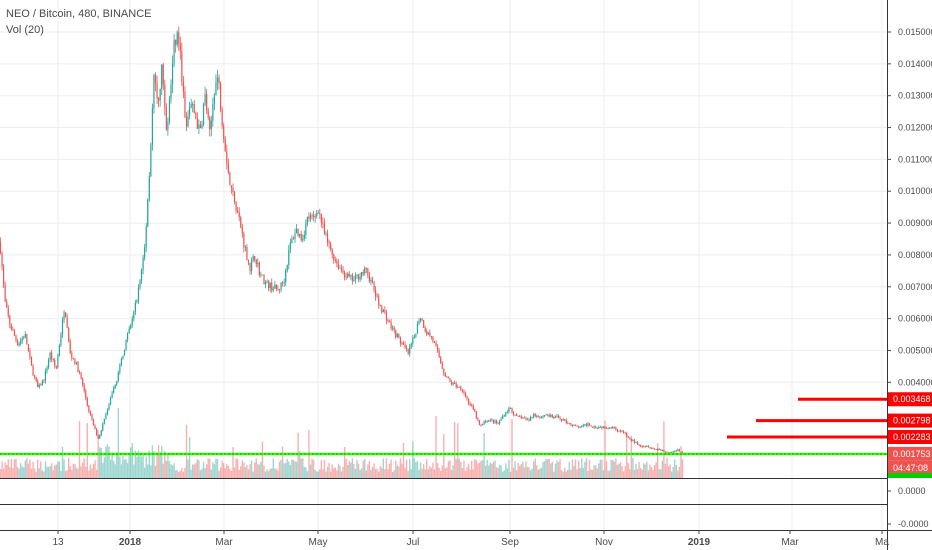 The image size is (932, 550). What do you see at coordinates (25, 30) in the screenshot?
I see `volume-indicator-label: Vol (20)` at bounding box center [25, 30].